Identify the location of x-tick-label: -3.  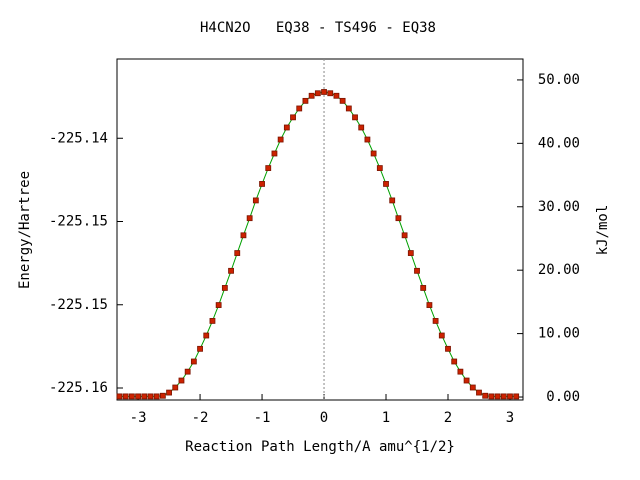
(138, 418).